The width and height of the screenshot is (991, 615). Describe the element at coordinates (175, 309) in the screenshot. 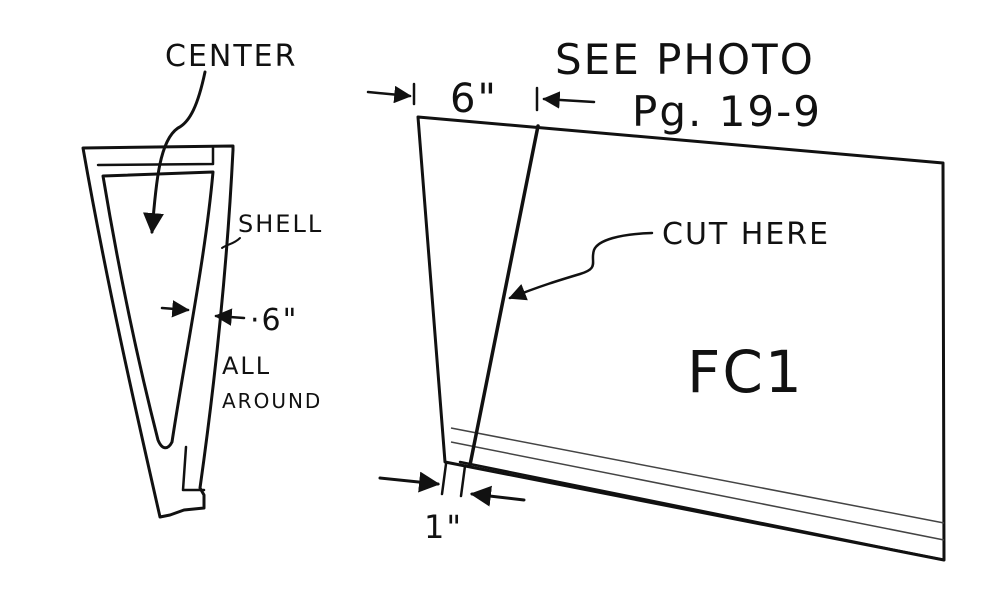

I see `wall-dim-arrow-left` at that location.